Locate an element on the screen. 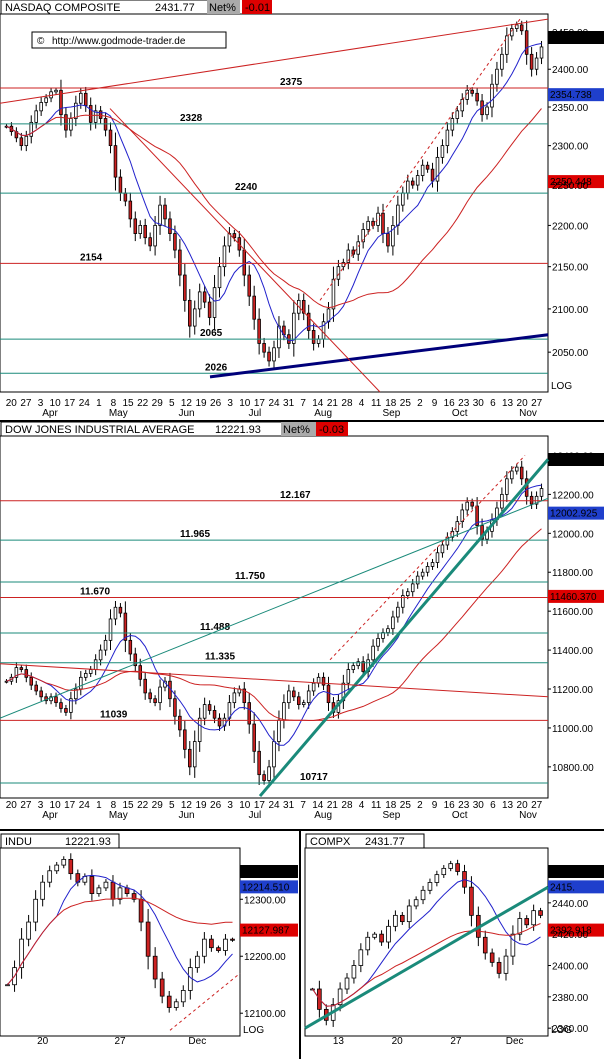 This screenshot has height=1059, width=604. x-tick-label: 31 is located at coordinates (289, 403).